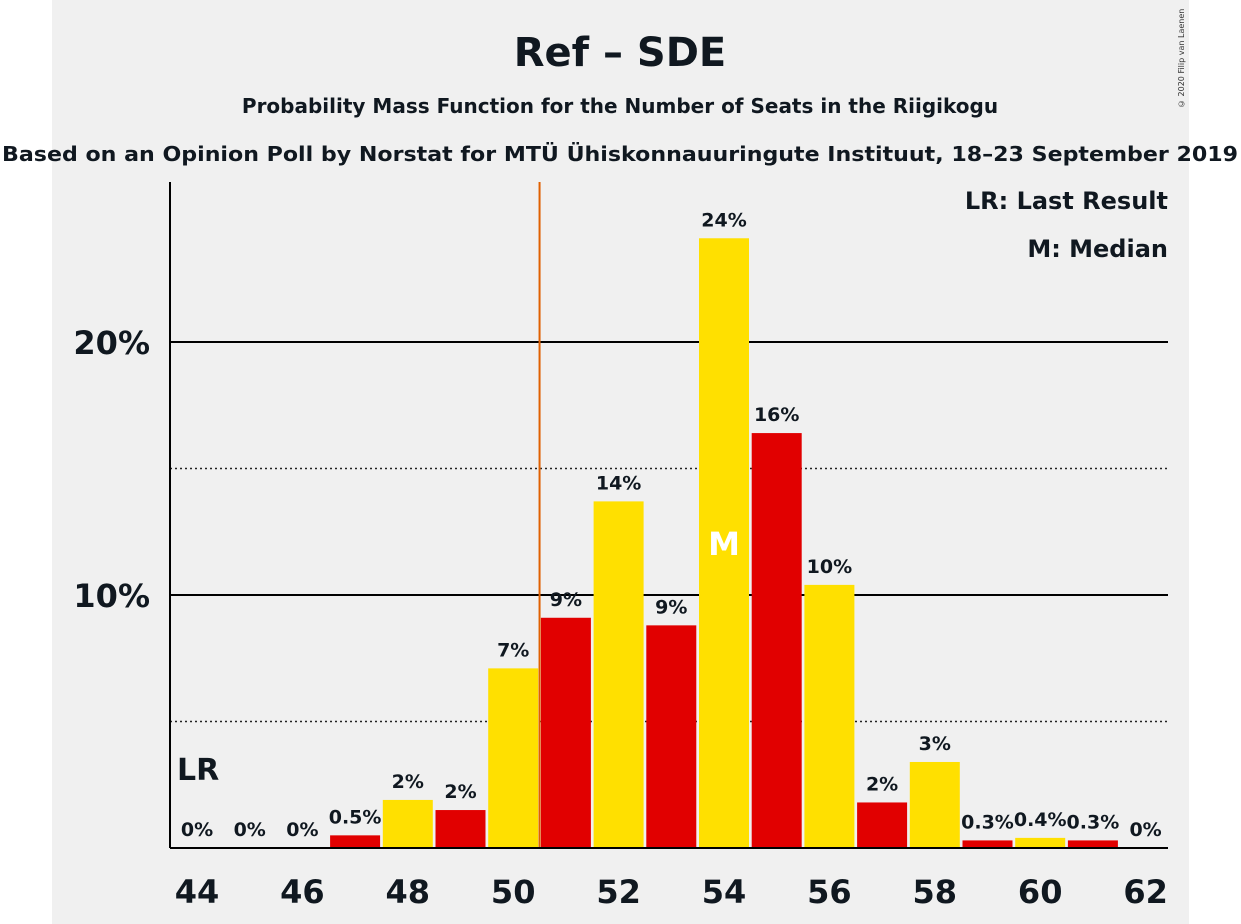 The height and width of the screenshot is (924, 1241). I want to click on legend-last-result: LR: Last Result, so click(1066, 201).